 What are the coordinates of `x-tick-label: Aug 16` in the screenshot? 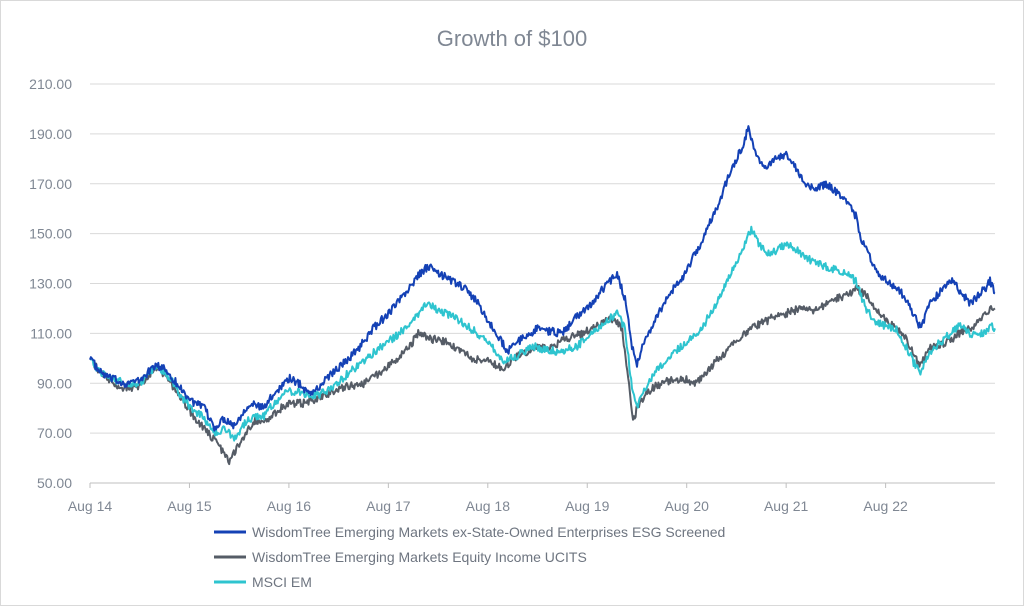 It's located at (289, 506).